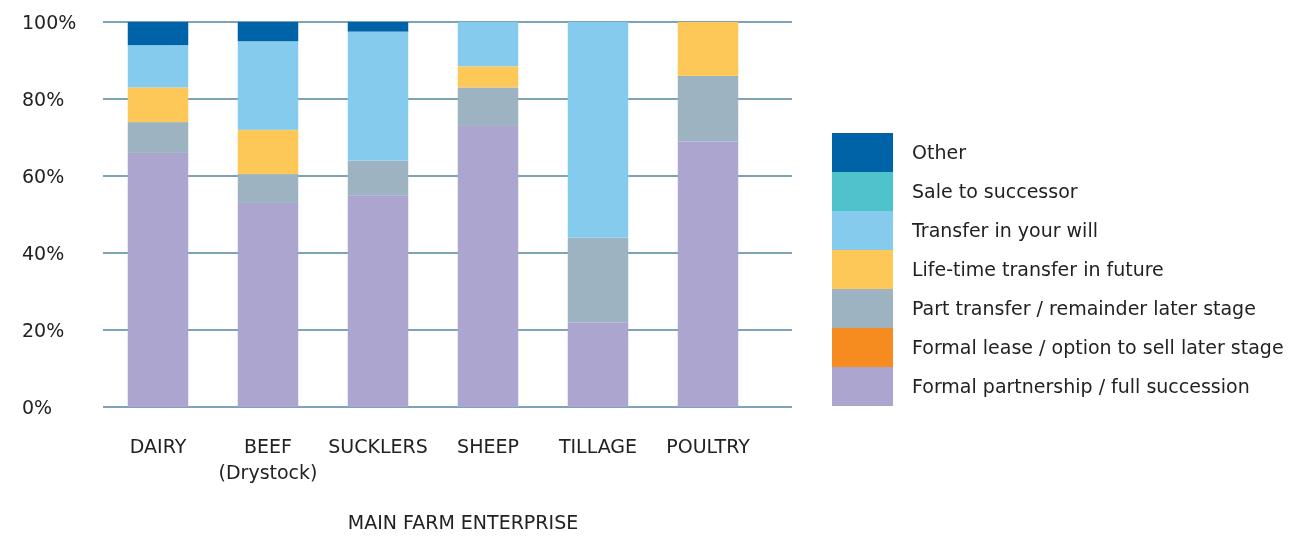  Describe the element at coordinates (378, 446) in the screenshot. I see `x-tick-label: SUCKLERS` at that location.